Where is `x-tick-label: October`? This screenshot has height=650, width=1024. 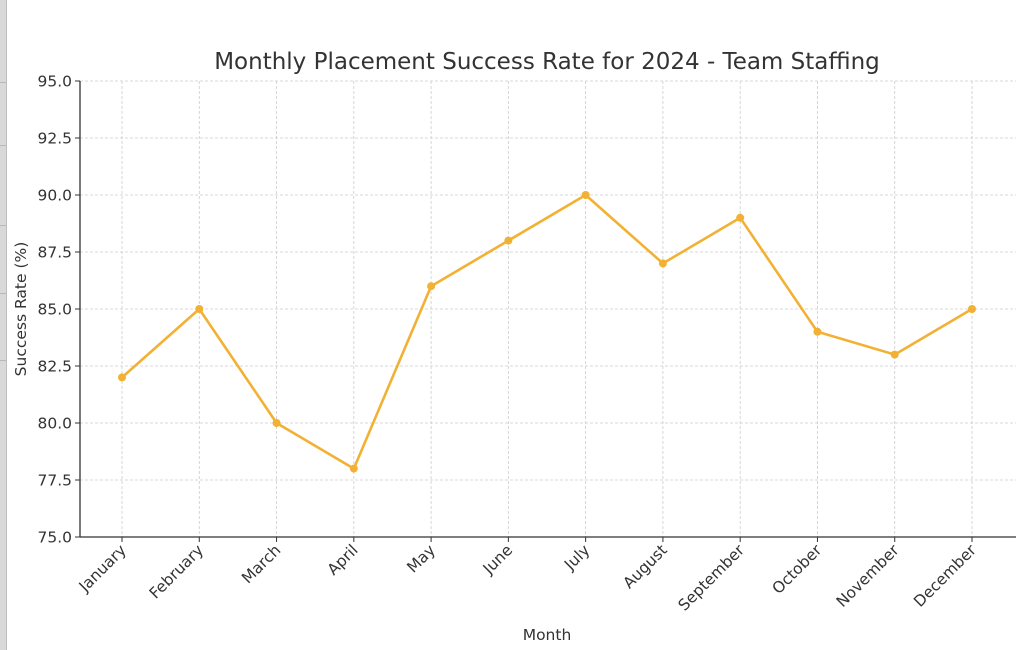
x-tick-label: October is located at coordinates (797, 569).